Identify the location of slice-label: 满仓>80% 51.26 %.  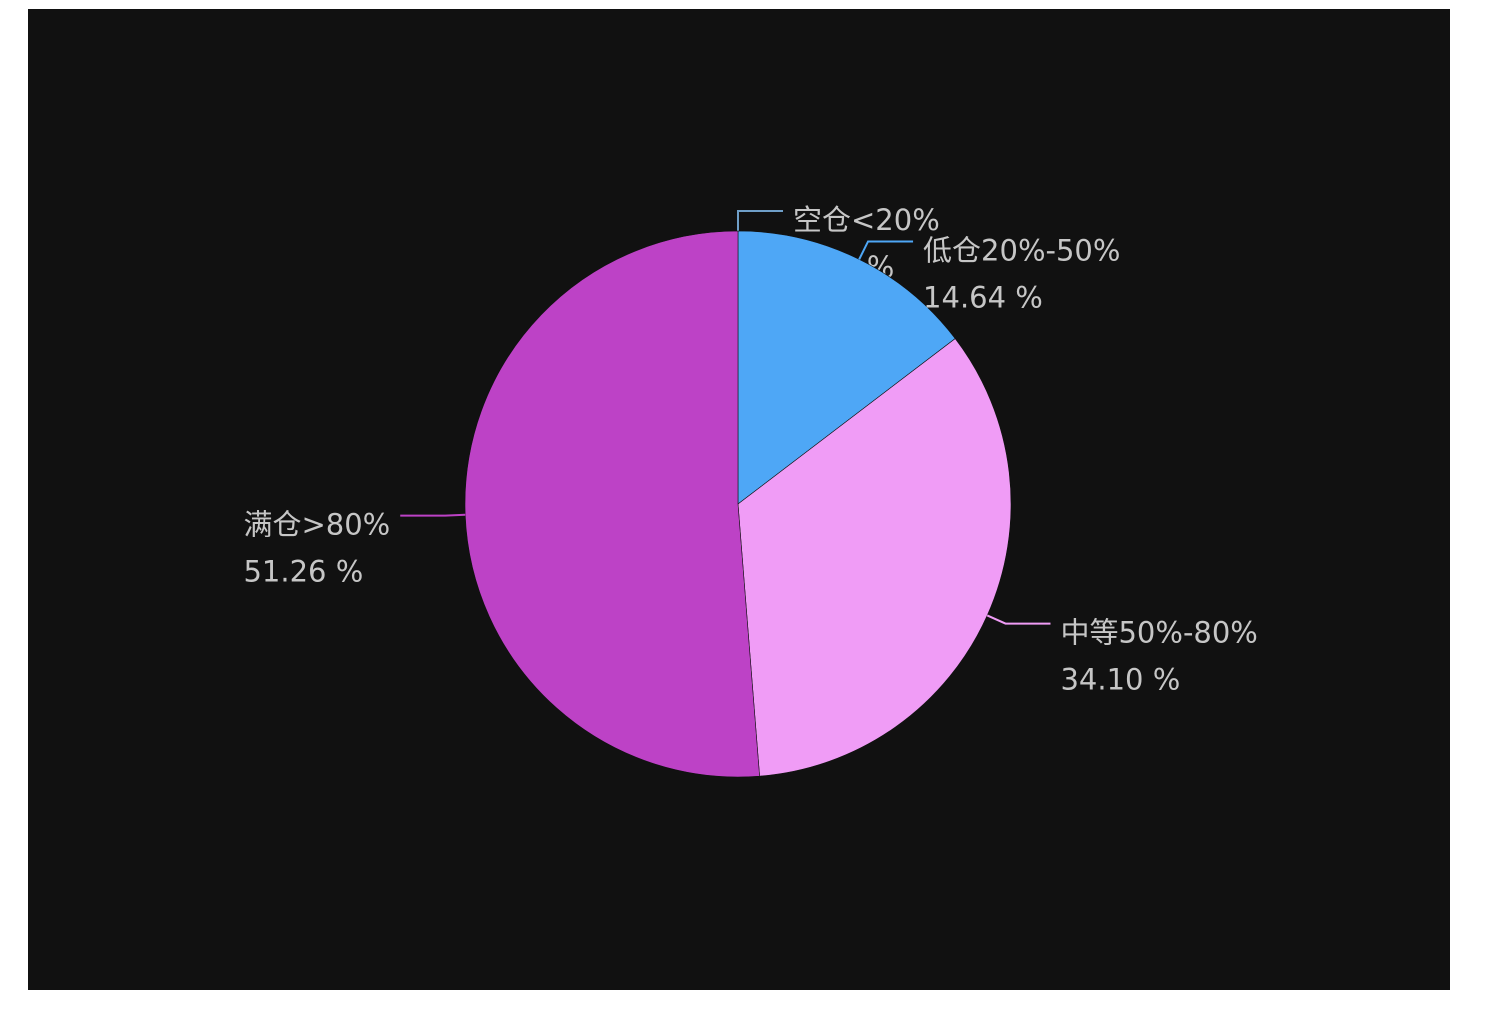
(316, 548).